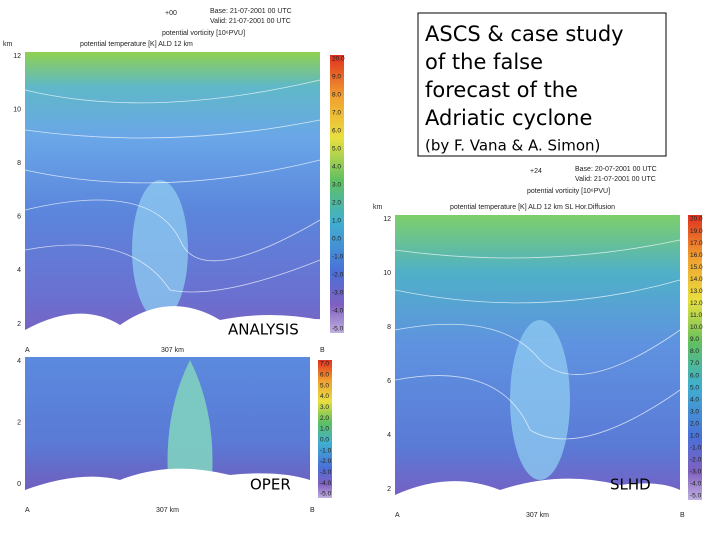 The image size is (720, 544). What do you see at coordinates (274, 330) in the screenshot?
I see `label-box` at bounding box center [274, 330].